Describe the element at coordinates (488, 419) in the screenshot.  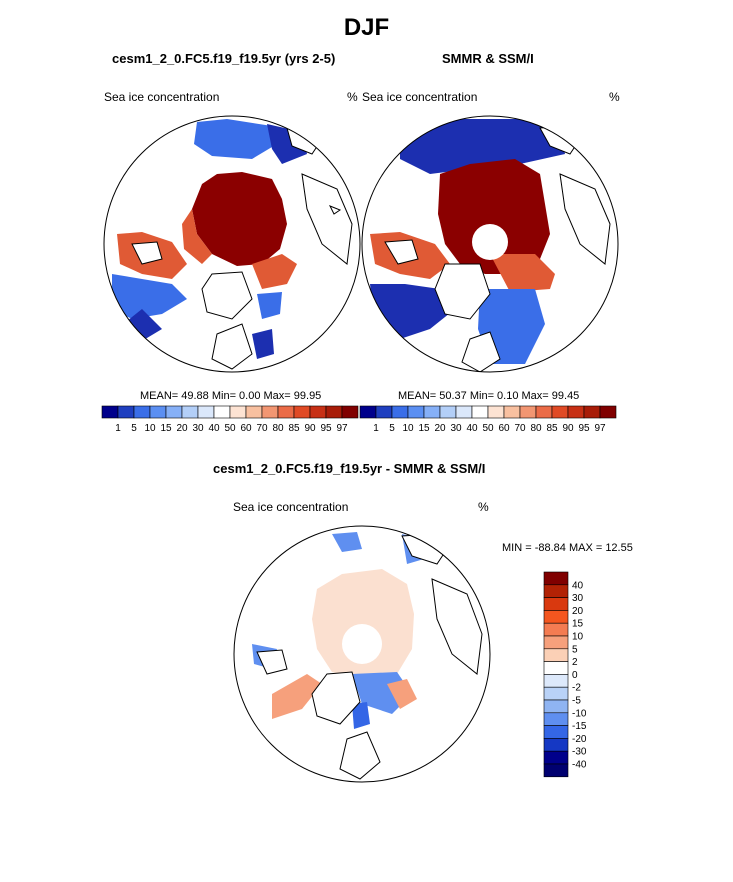
I see `obs-colorbar: 1 5 10 15 20 30 40 50 60 70 80 85 90 95 97` at that location.